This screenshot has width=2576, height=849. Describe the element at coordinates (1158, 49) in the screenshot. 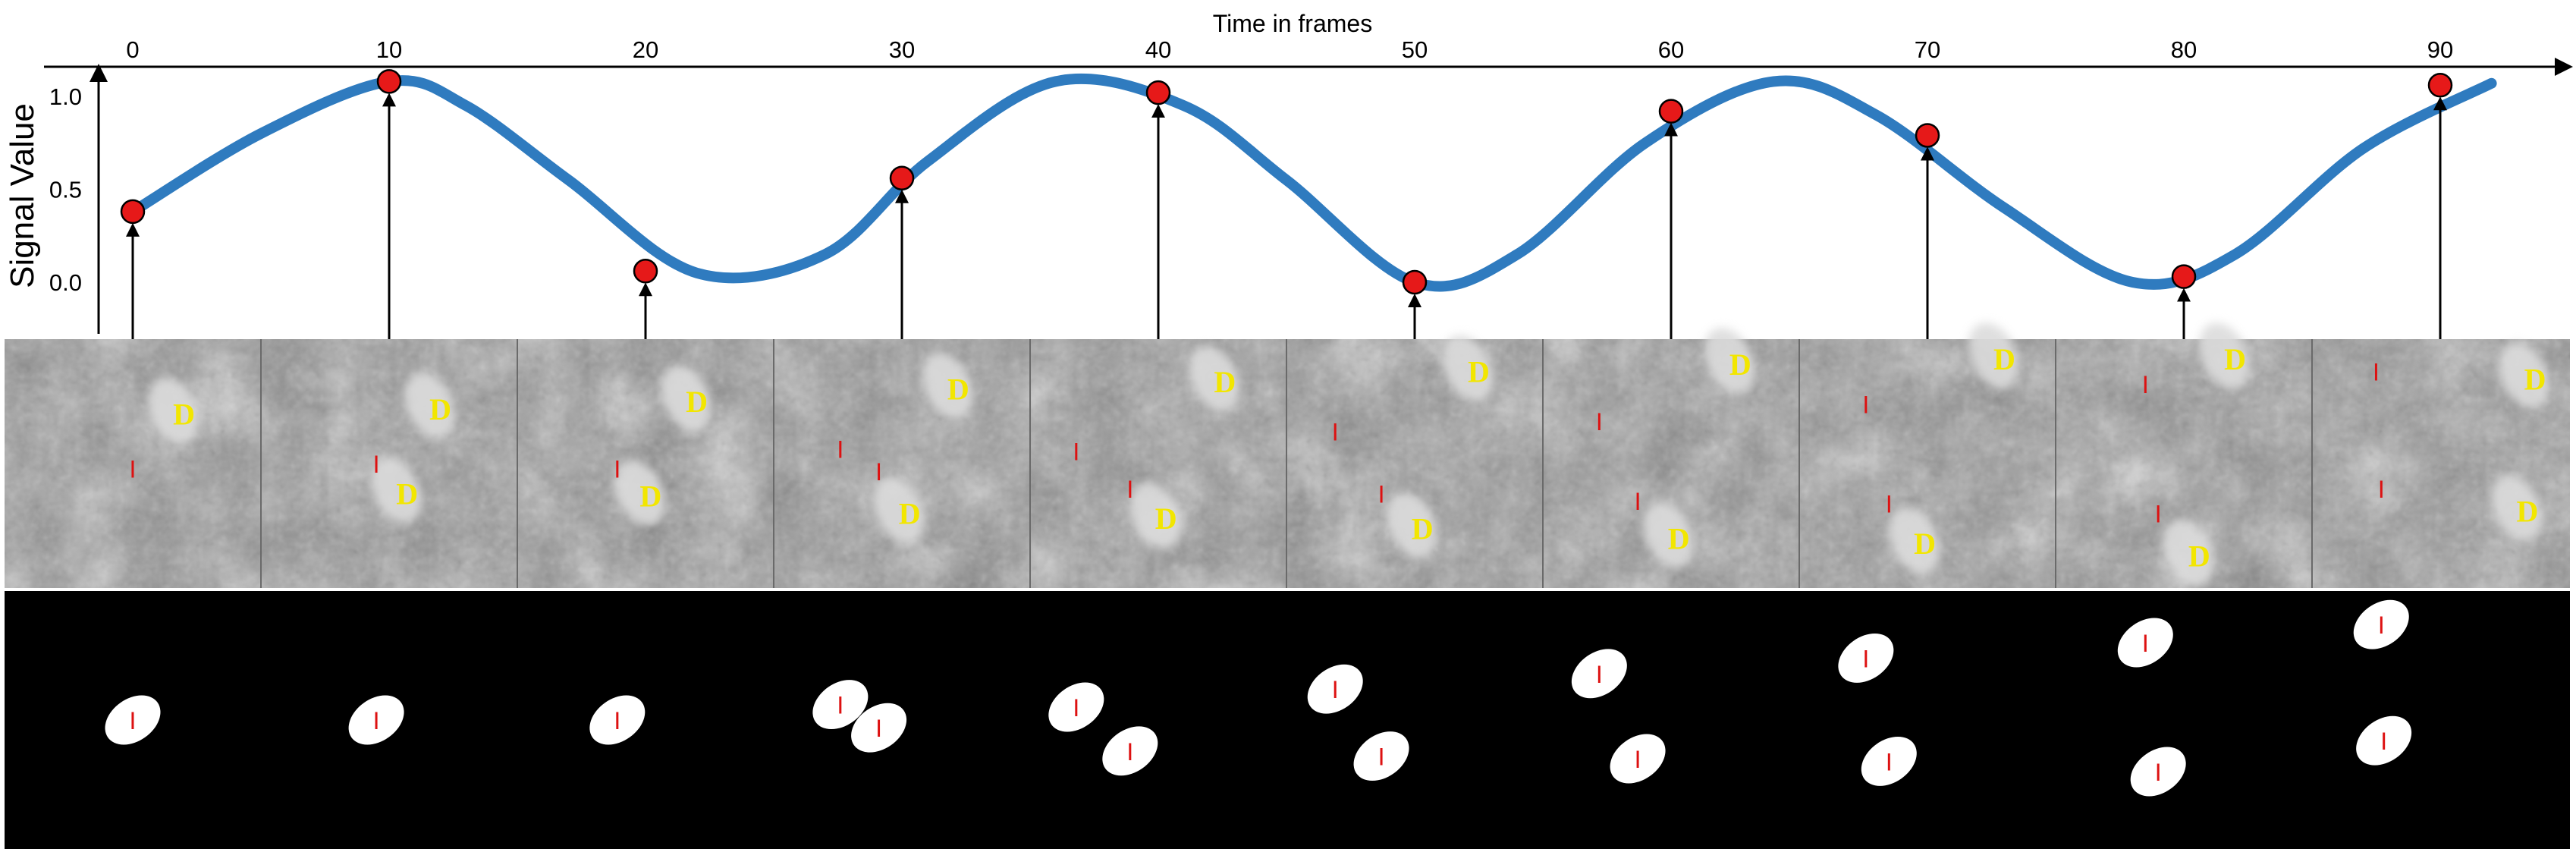

I see `time-tick-40: 40` at that location.